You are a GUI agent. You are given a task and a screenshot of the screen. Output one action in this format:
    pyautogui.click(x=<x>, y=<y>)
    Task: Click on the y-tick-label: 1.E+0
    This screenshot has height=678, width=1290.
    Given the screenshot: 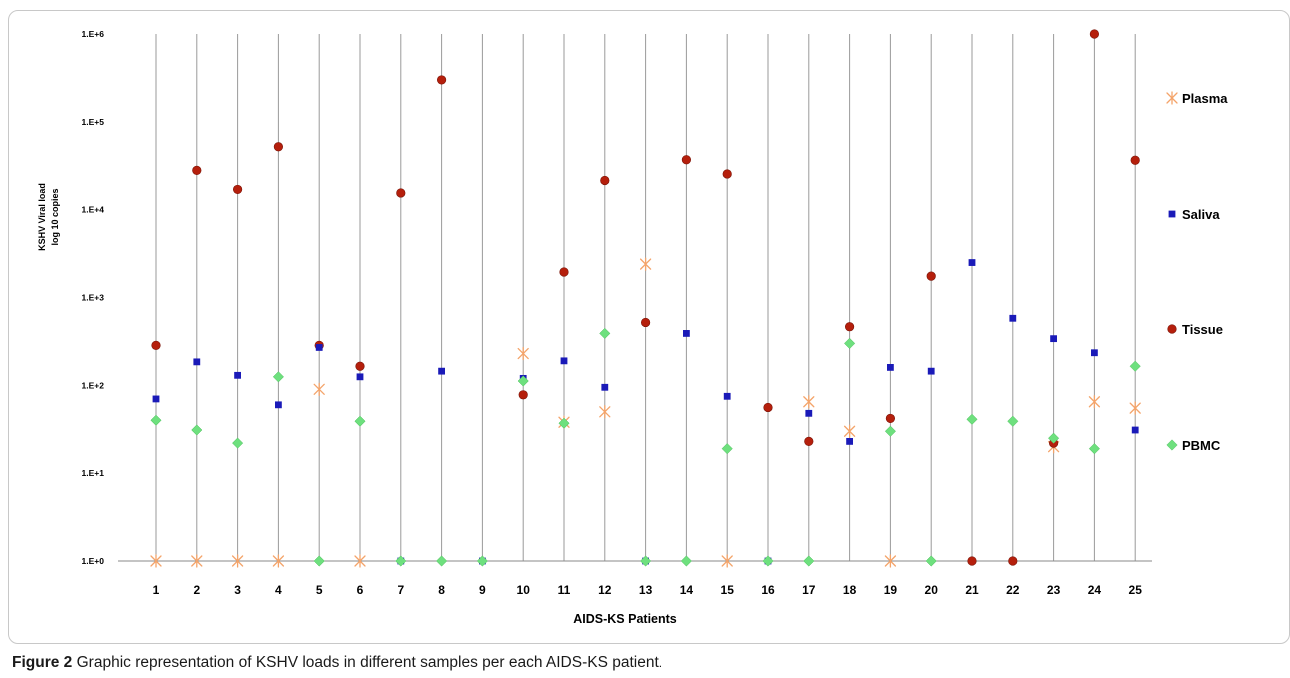 What is the action you would take?
    pyautogui.click(x=93, y=561)
    